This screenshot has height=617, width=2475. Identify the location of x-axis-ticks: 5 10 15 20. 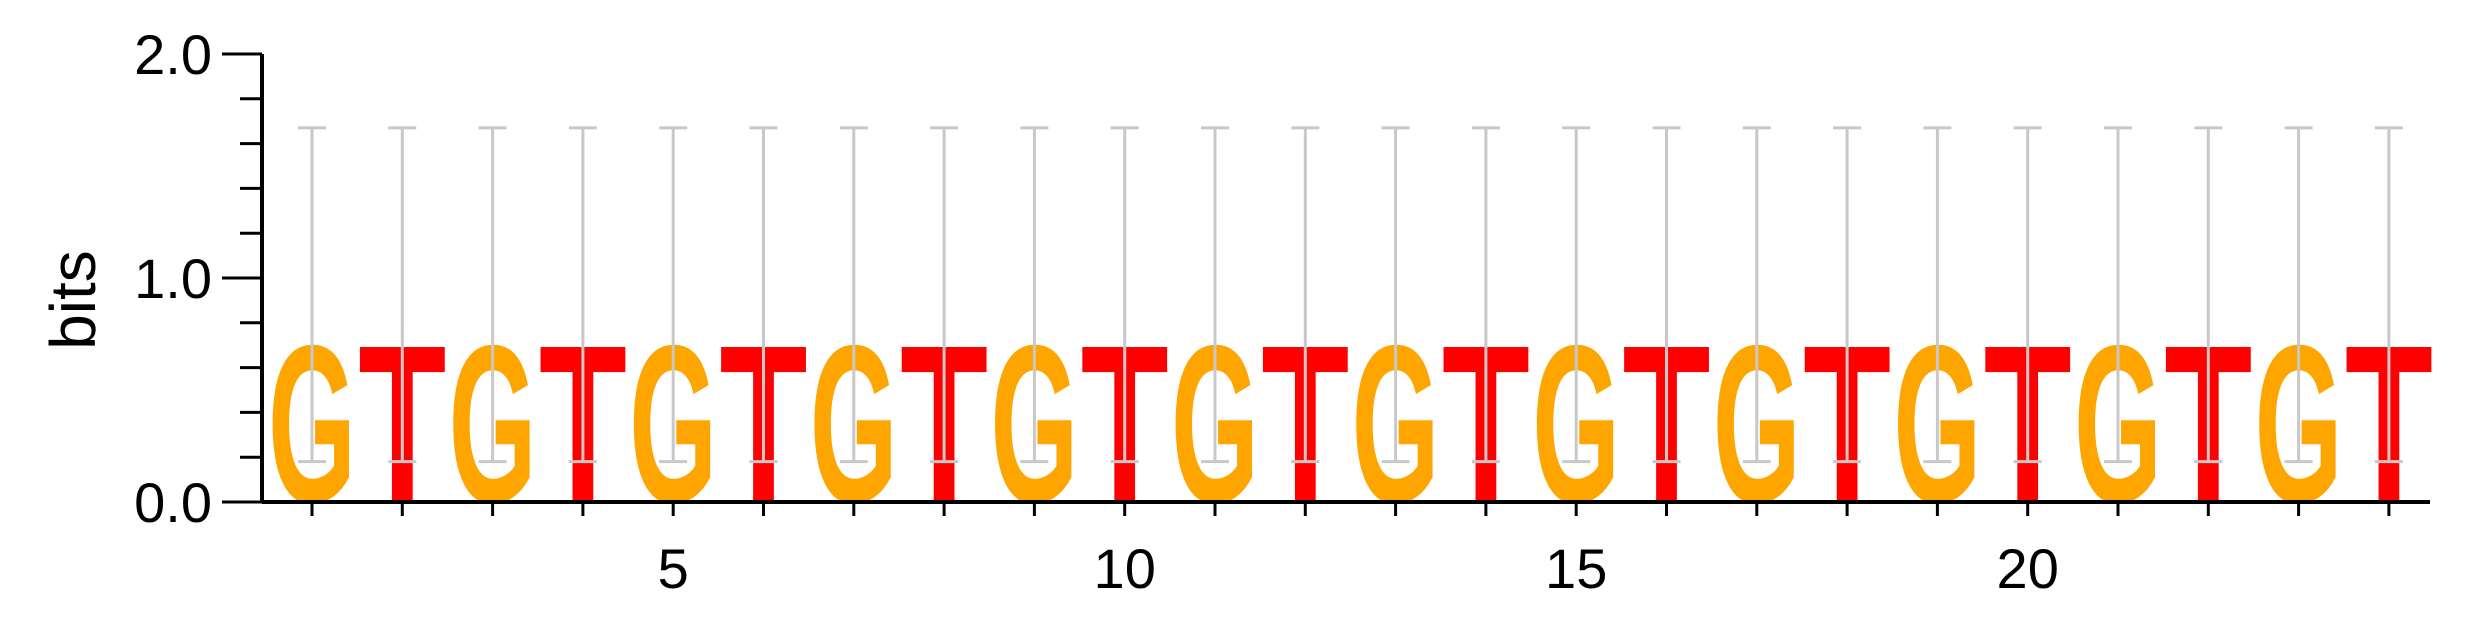
(1350, 551).